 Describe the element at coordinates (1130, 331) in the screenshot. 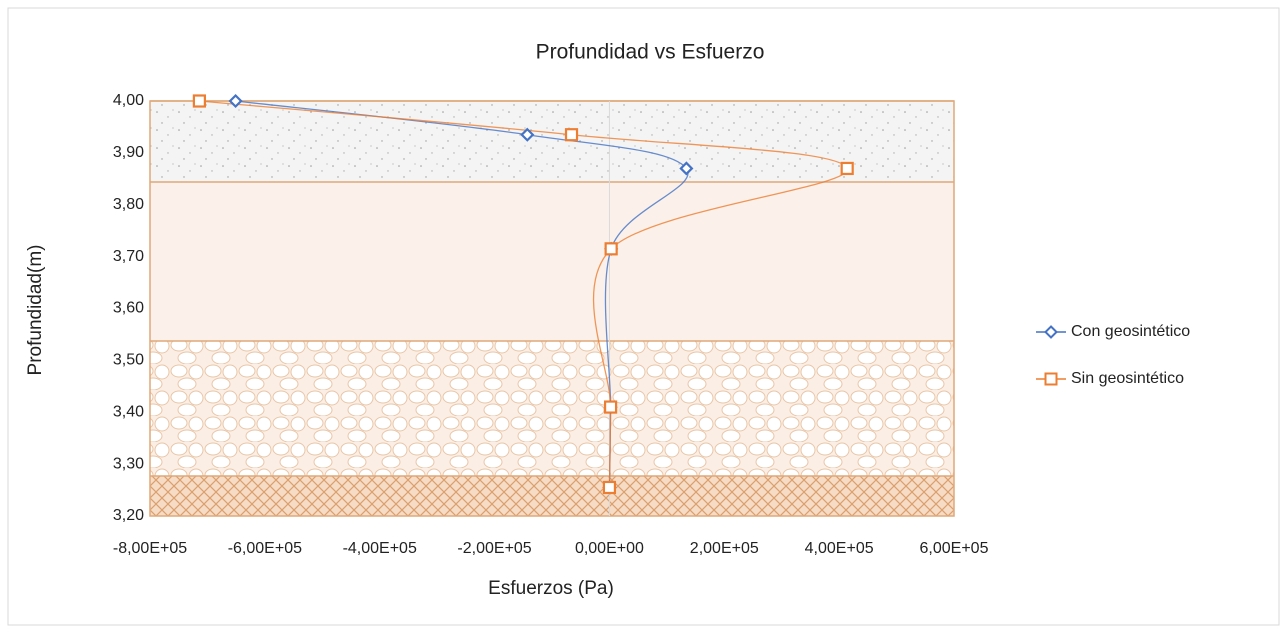

I see `legend-label: Con geosintético` at that location.